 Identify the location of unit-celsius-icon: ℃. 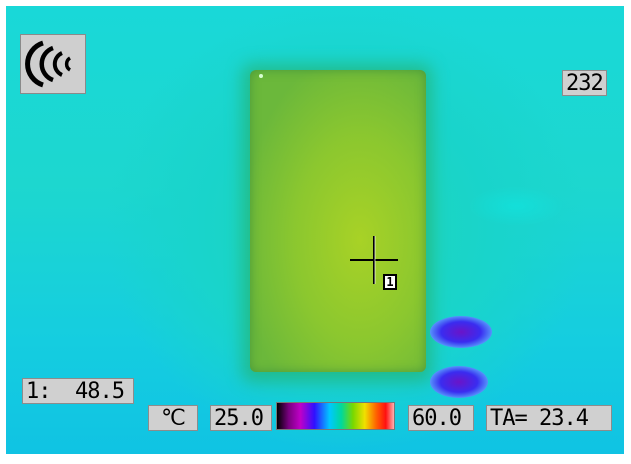
(173, 418).